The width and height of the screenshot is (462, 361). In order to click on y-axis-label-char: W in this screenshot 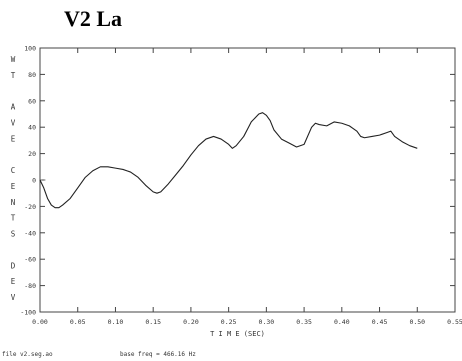, I will do `click(13, 59)`.